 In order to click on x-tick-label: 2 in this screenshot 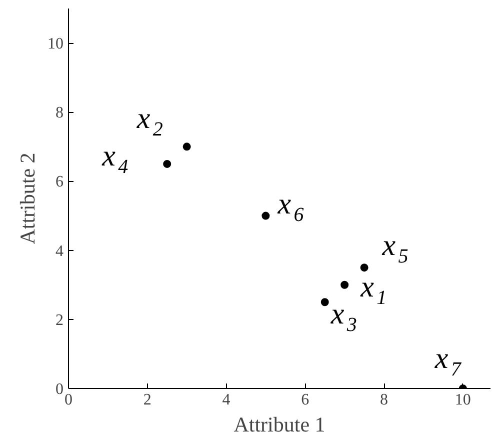, I will do `click(147, 400)`.